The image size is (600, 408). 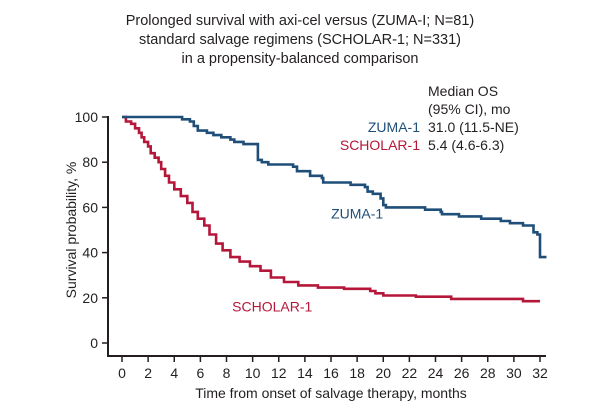 I want to click on x-tick-label: 8, so click(x=227, y=373).